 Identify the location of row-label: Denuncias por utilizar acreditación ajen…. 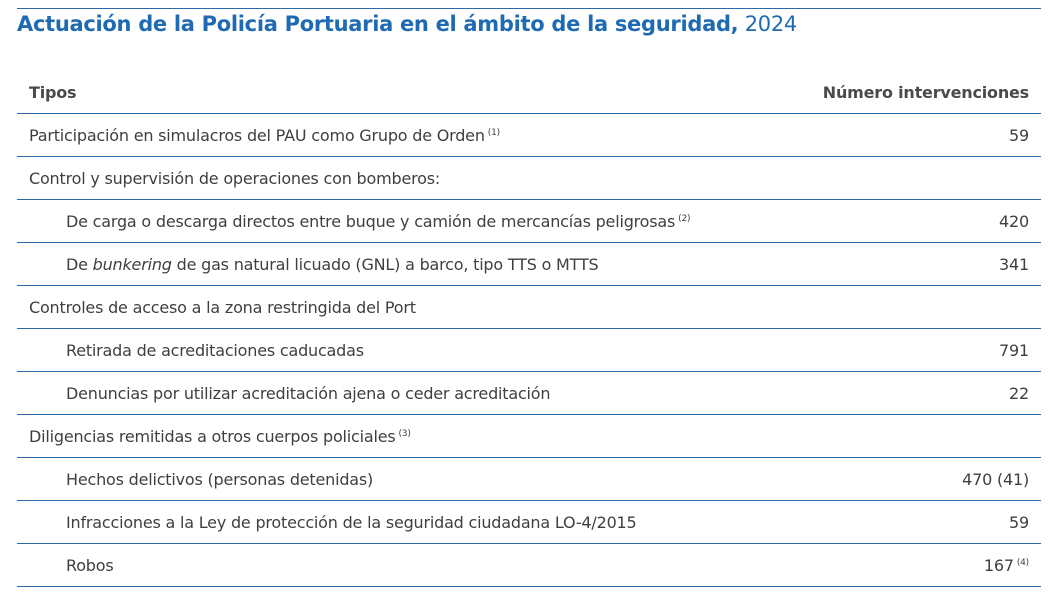
(400, 393).